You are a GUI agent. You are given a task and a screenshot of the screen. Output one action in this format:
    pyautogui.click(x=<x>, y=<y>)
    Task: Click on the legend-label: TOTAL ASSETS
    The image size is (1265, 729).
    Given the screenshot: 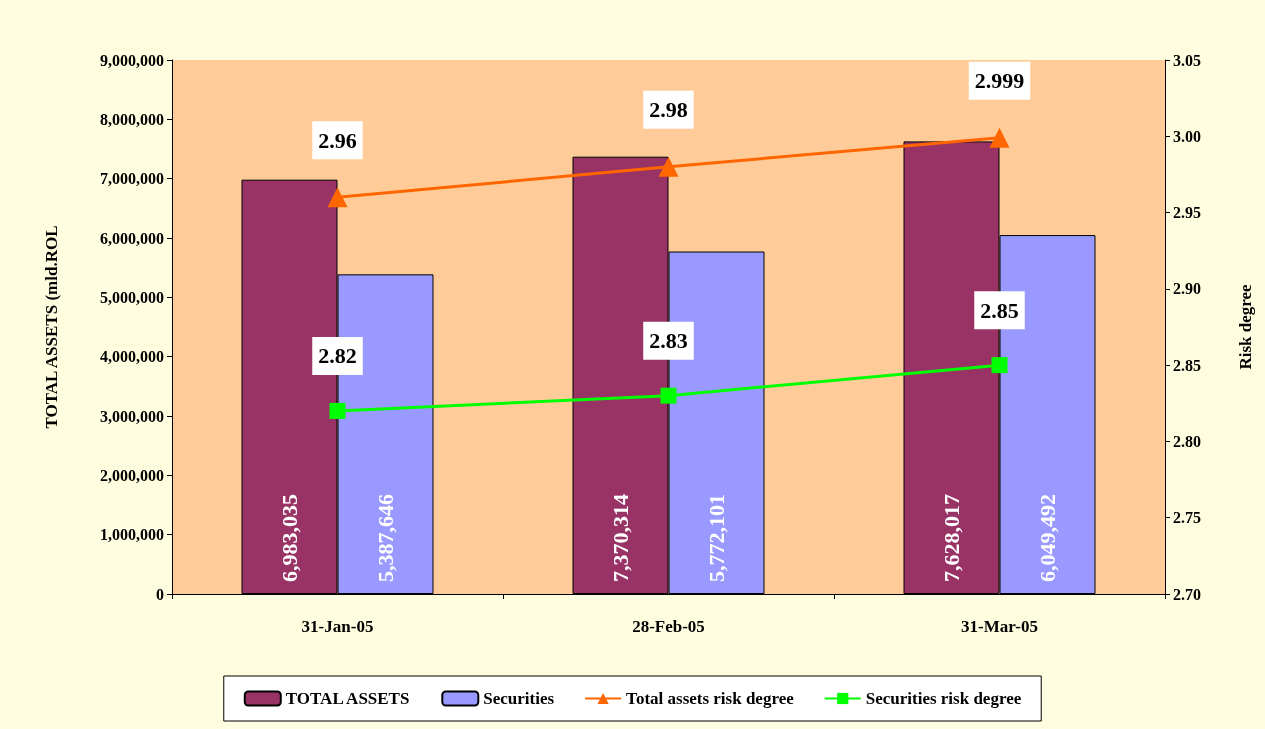 What is the action you would take?
    pyautogui.click(x=347, y=698)
    